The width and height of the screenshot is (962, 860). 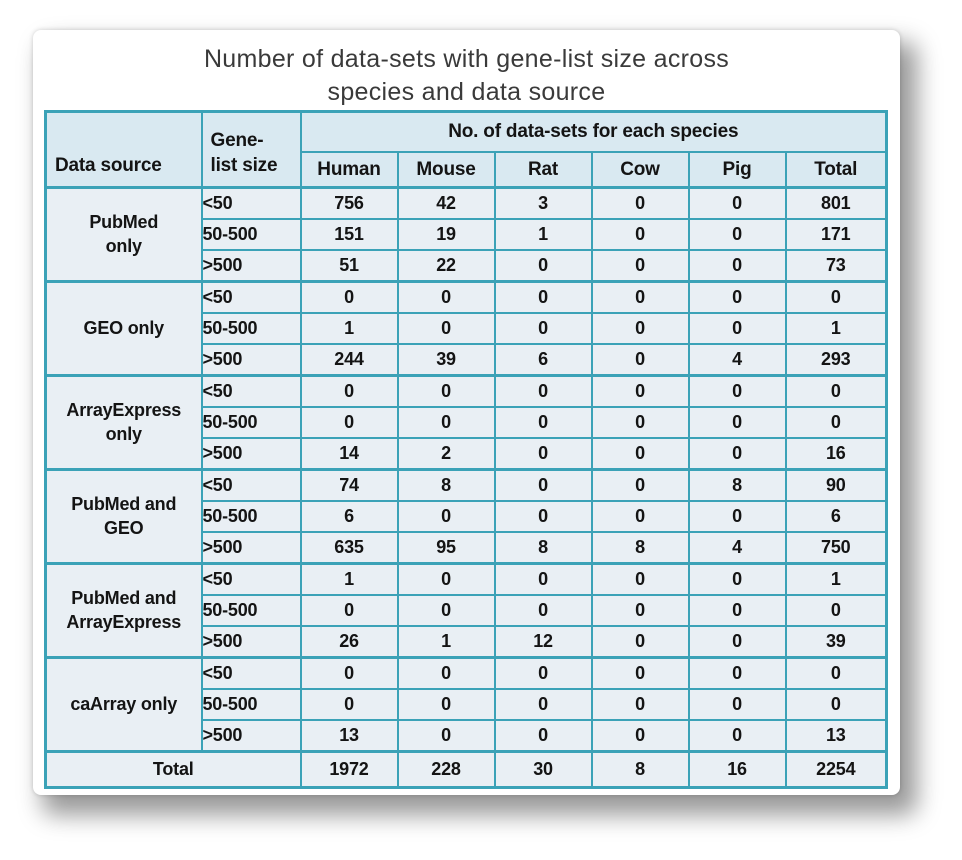 What do you see at coordinates (466, 422) in the screenshot?
I see `table-row: ArrayExpress only <50 0 0 0 0 0 0` at bounding box center [466, 422].